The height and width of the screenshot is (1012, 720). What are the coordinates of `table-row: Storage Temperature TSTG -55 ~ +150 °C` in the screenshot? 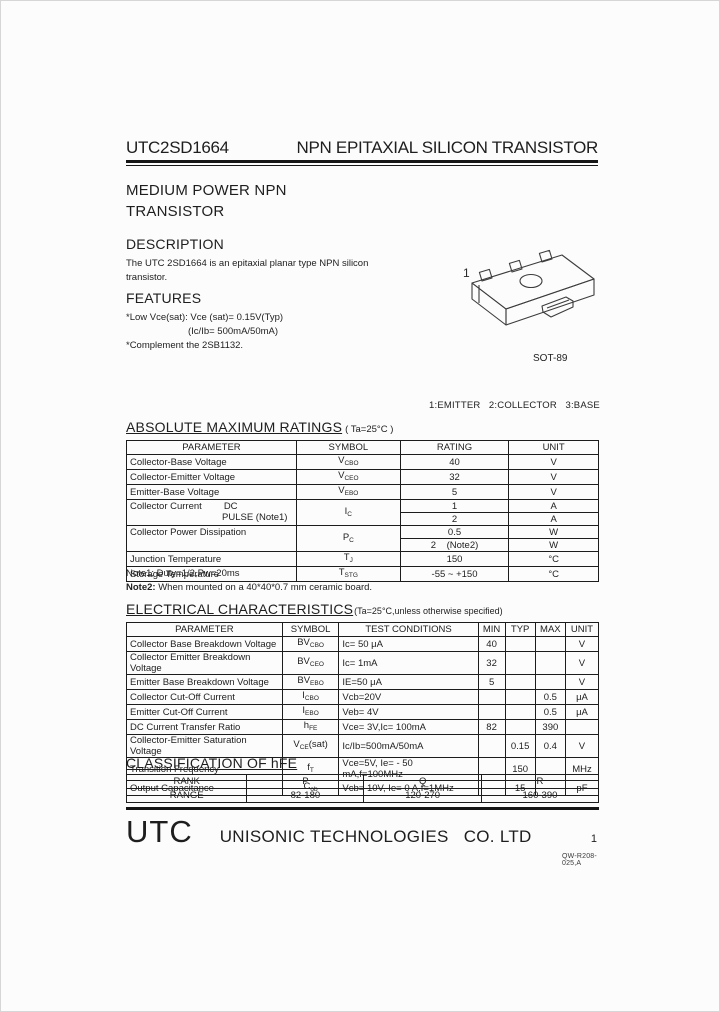 It's located at (362, 574).